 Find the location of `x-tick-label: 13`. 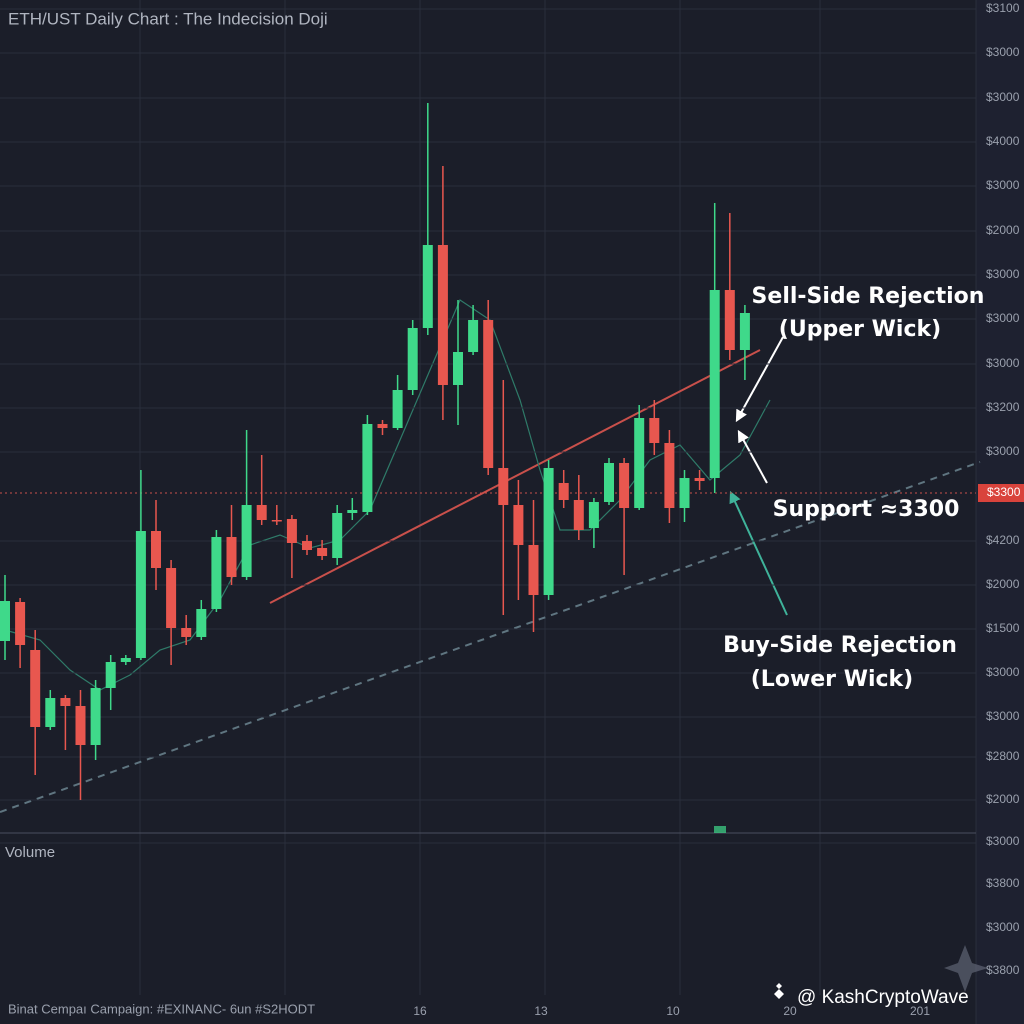

x-tick-label: 13 is located at coordinates (541, 1011).